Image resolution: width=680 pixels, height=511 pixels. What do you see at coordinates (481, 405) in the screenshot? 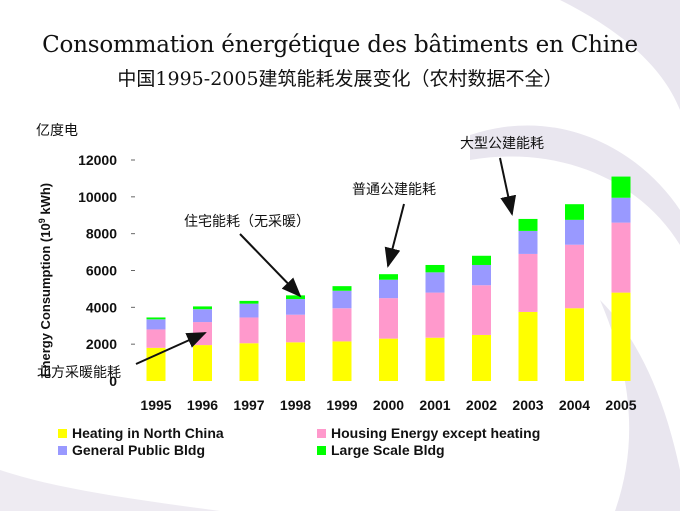
I see `x-tick-label: 2002` at bounding box center [481, 405].